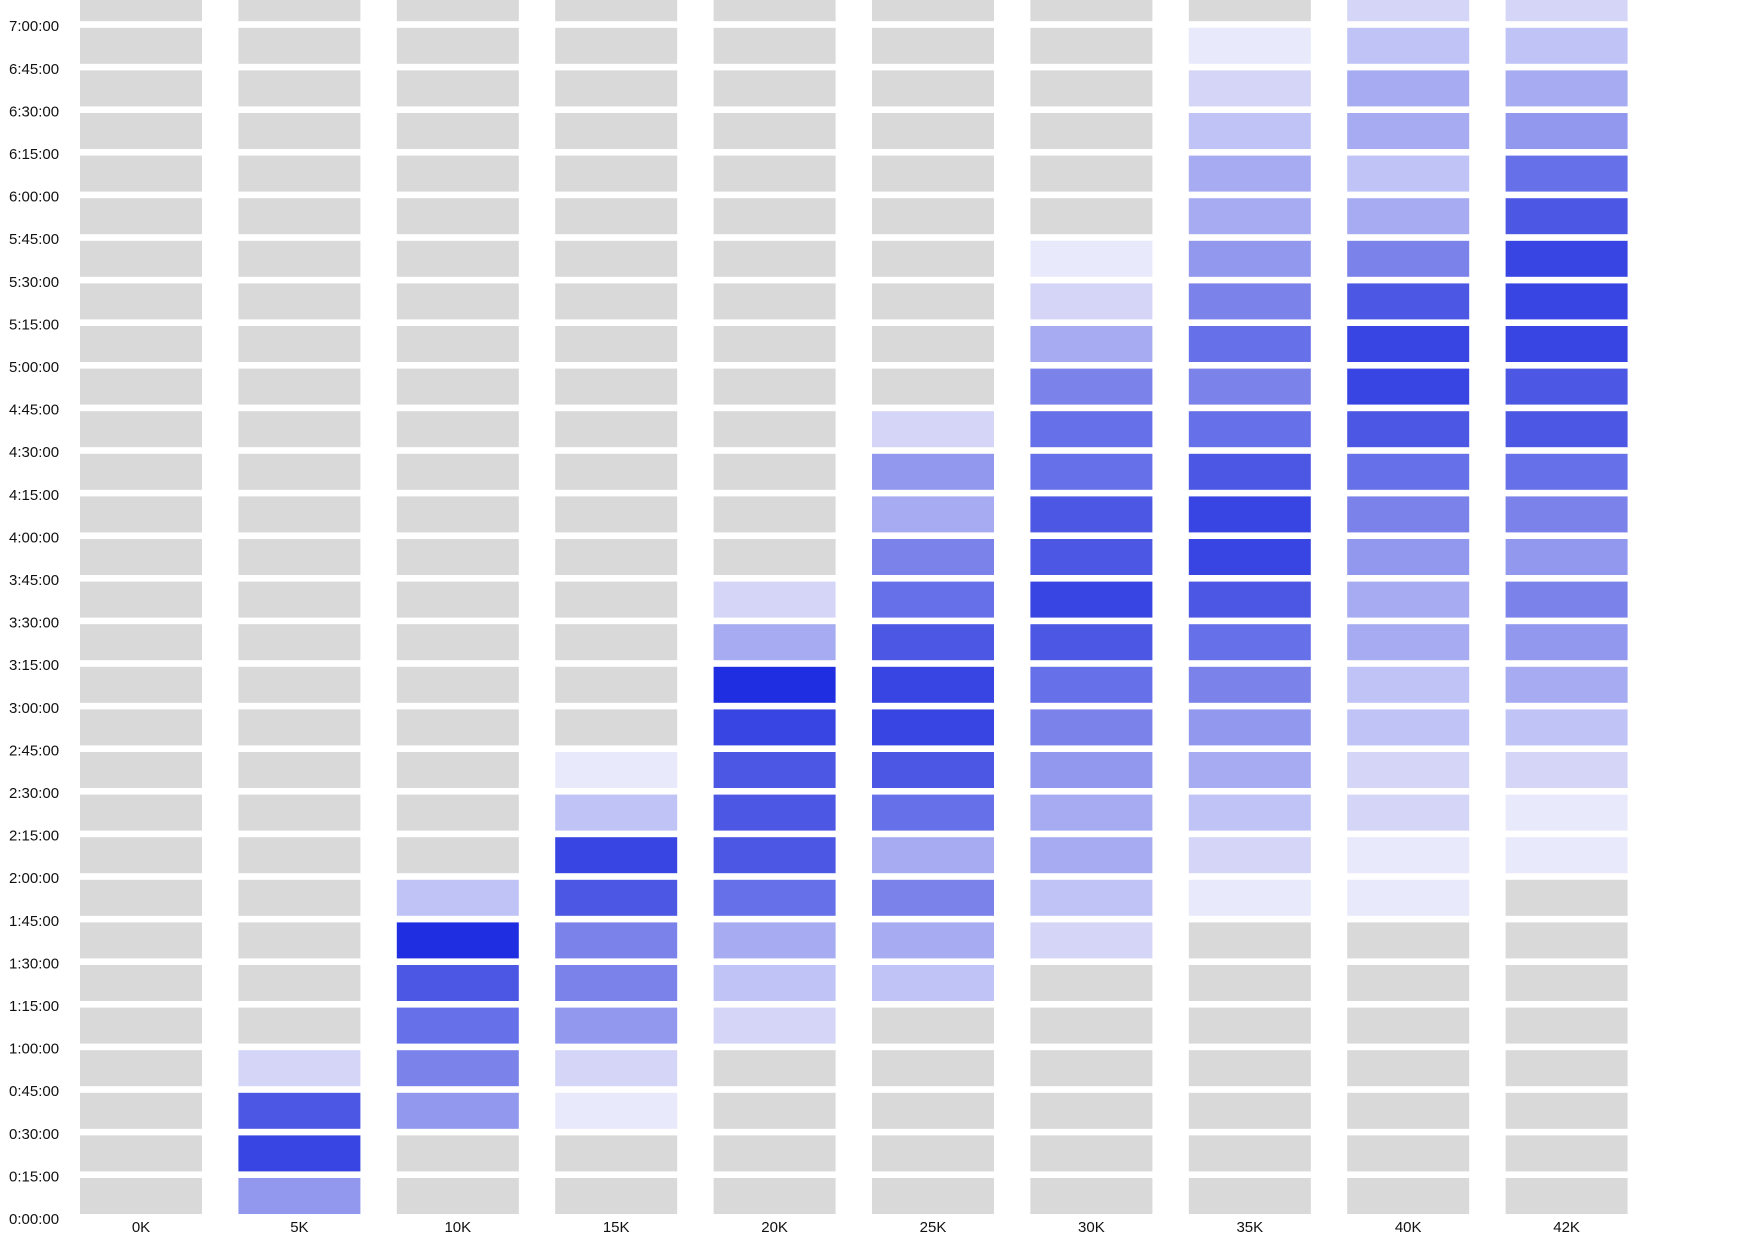 This screenshot has height=1238, width=1741. What do you see at coordinates (933, 1227) in the screenshot?
I see `x-tick-label: 25K` at bounding box center [933, 1227].